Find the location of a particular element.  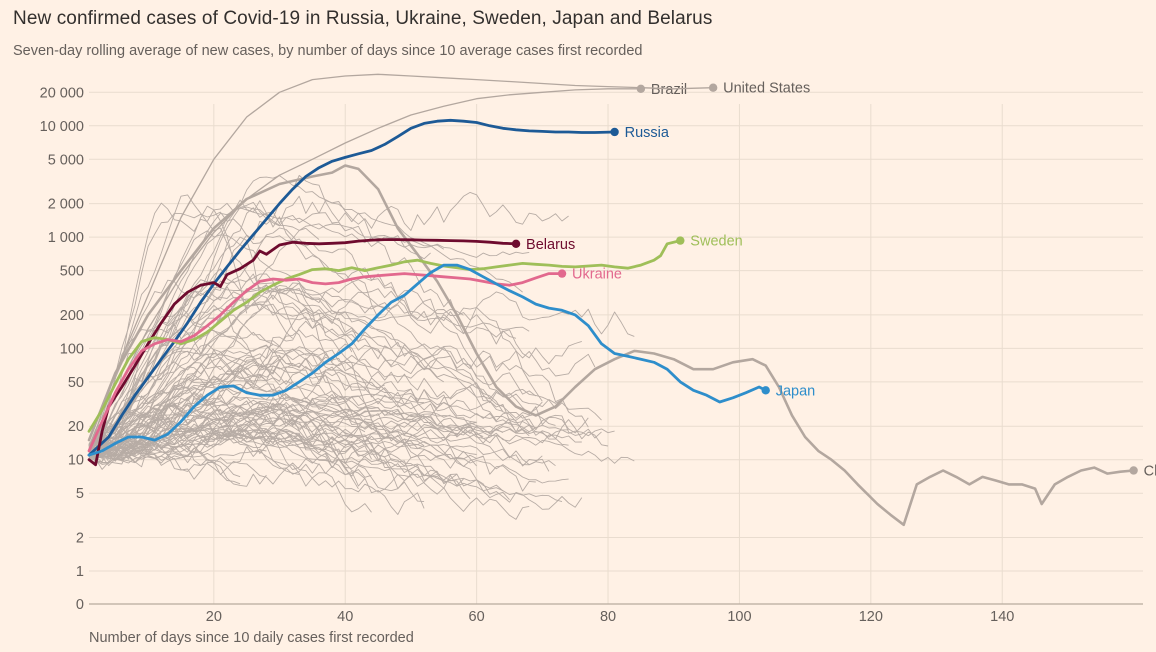

y-tick-label: 10 is located at coordinates (76, 461).